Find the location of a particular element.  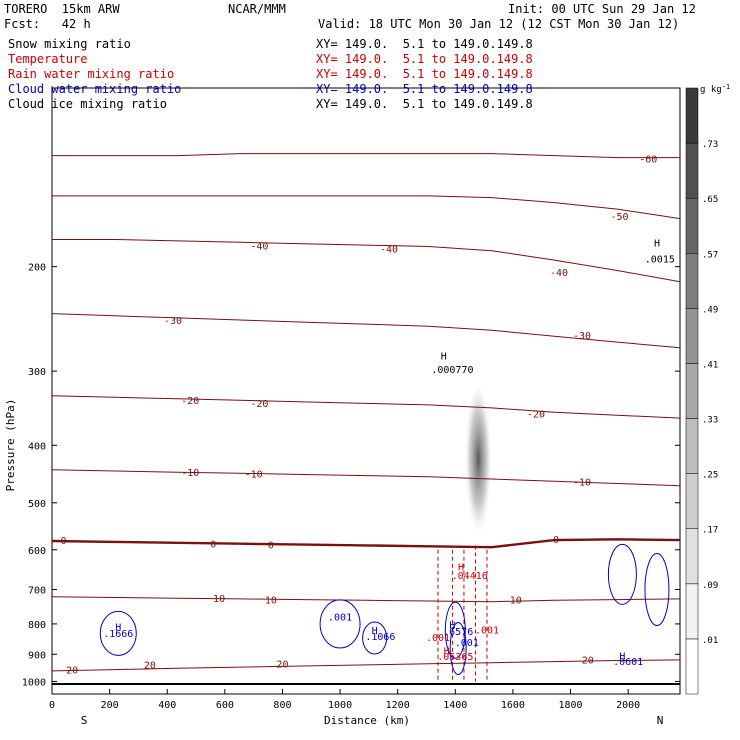

field-xy-snow: XY= 149.0. 5.1 to 149.0.149.8 is located at coordinates (424, 44).